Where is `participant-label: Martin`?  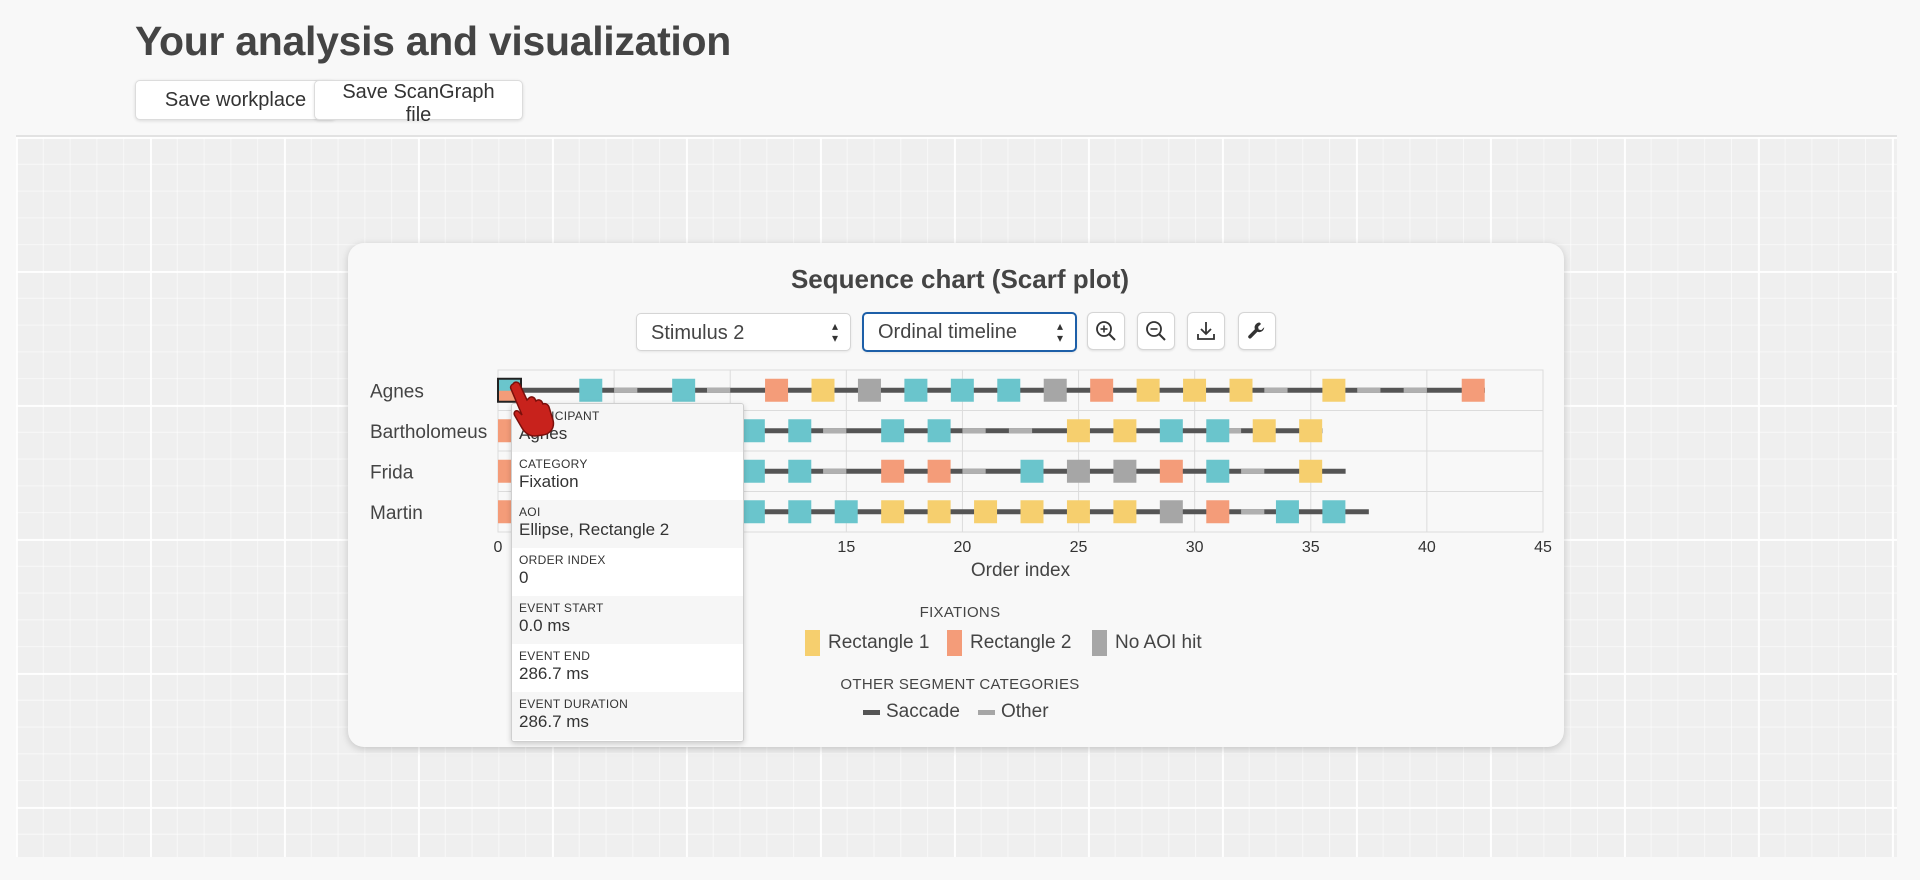 participant-label: Martin is located at coordinates (396, 513).